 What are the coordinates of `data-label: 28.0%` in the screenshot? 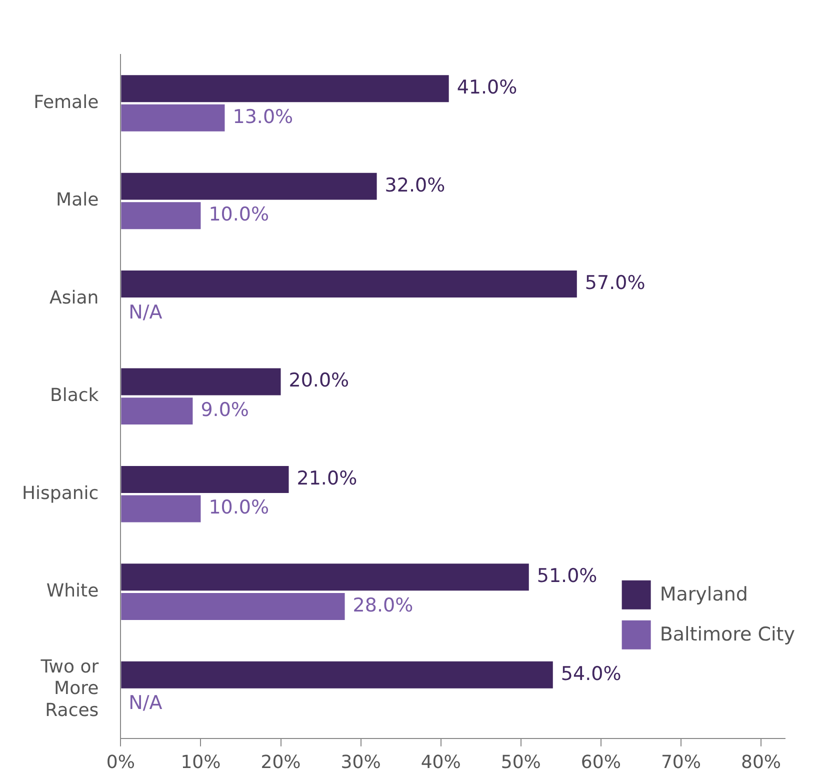 It's located at (383, 605).